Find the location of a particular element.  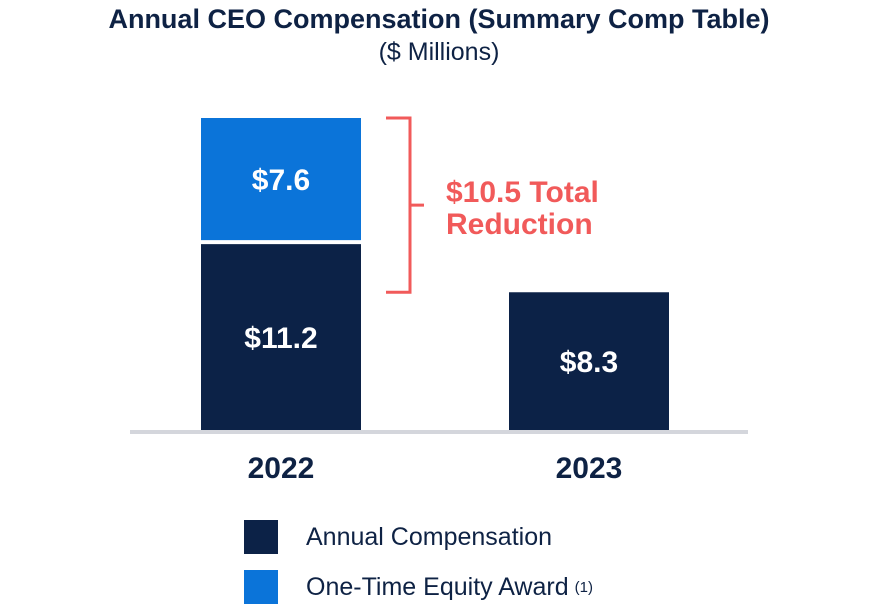

reduction-annotation-line-1: $10.5 Total is located at coordinates (522, 192).